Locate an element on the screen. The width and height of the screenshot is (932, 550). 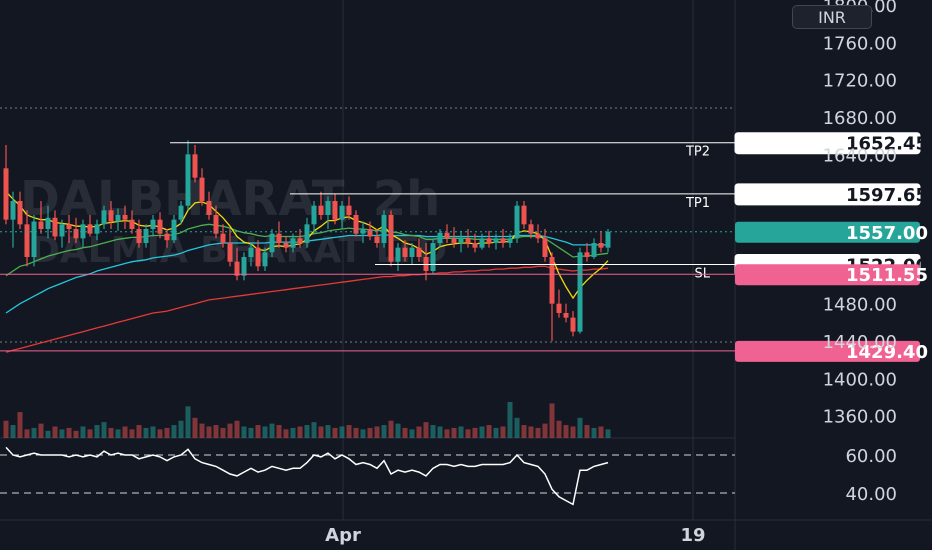
time-axis: Apr 19 is located at coordinates (515, 535).